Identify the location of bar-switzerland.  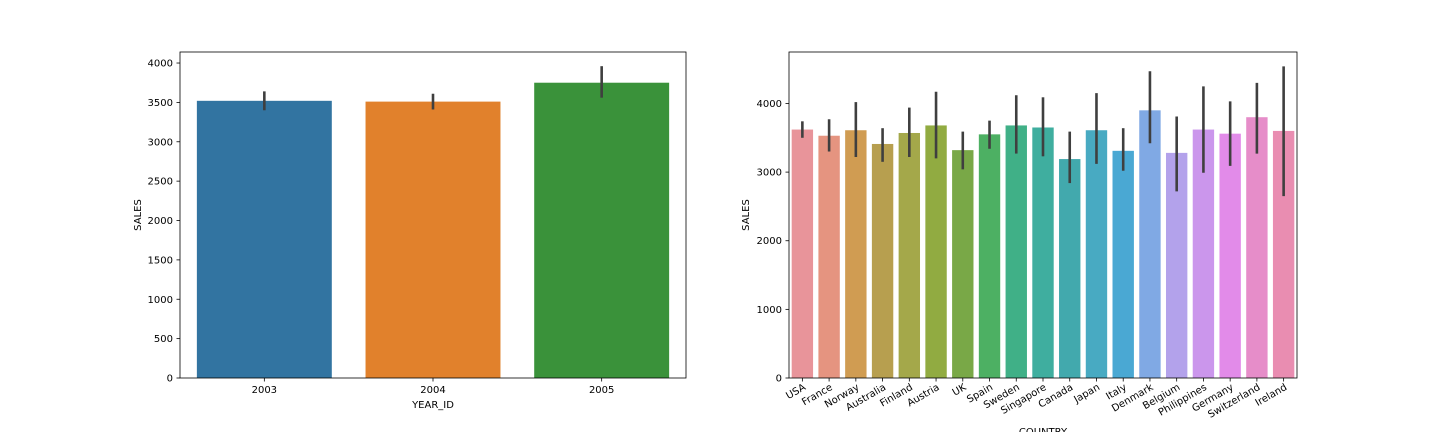
(1257, 247).